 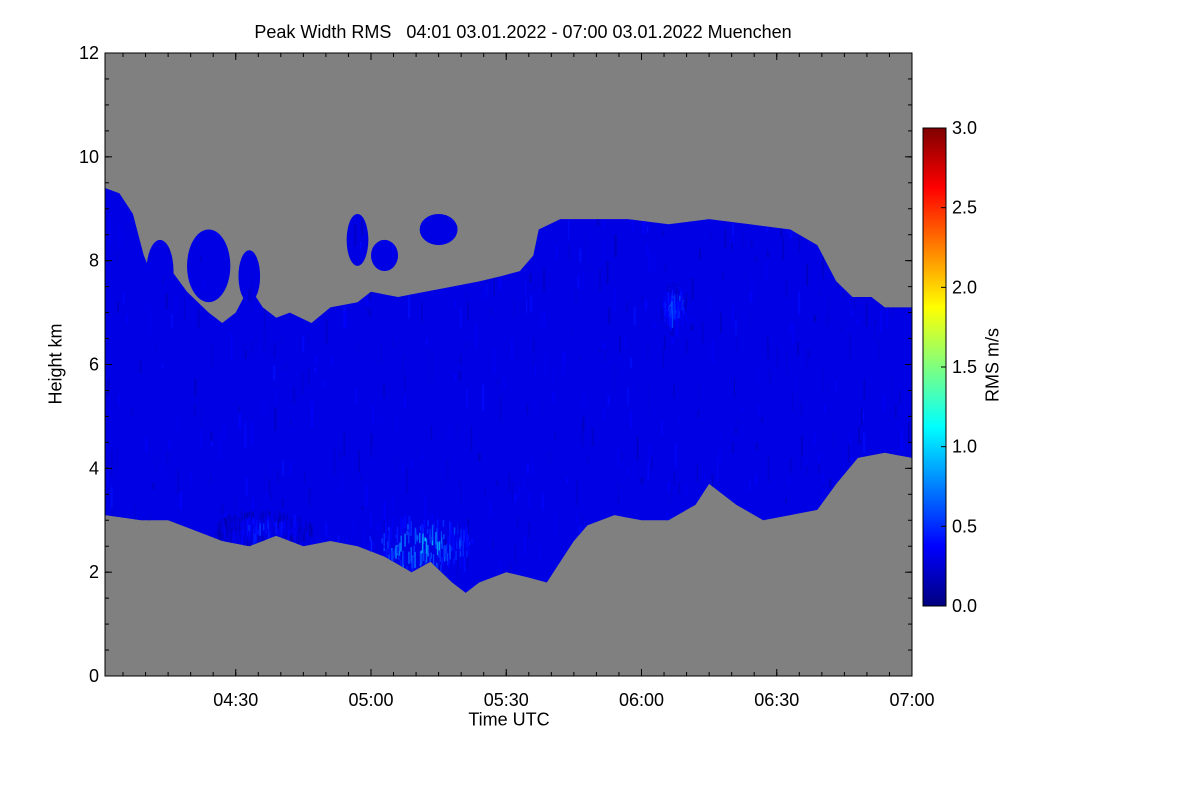 I want to click on y-tick-label: 0, so click(x=94, y=676).